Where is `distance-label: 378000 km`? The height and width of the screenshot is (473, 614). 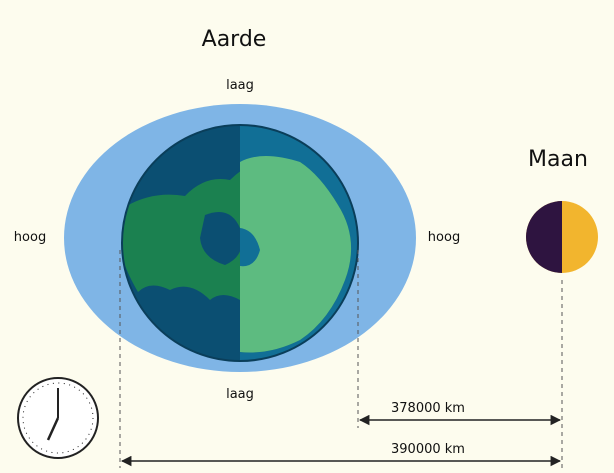 distance-label: 378000 km is located at coordinates (428, 408).